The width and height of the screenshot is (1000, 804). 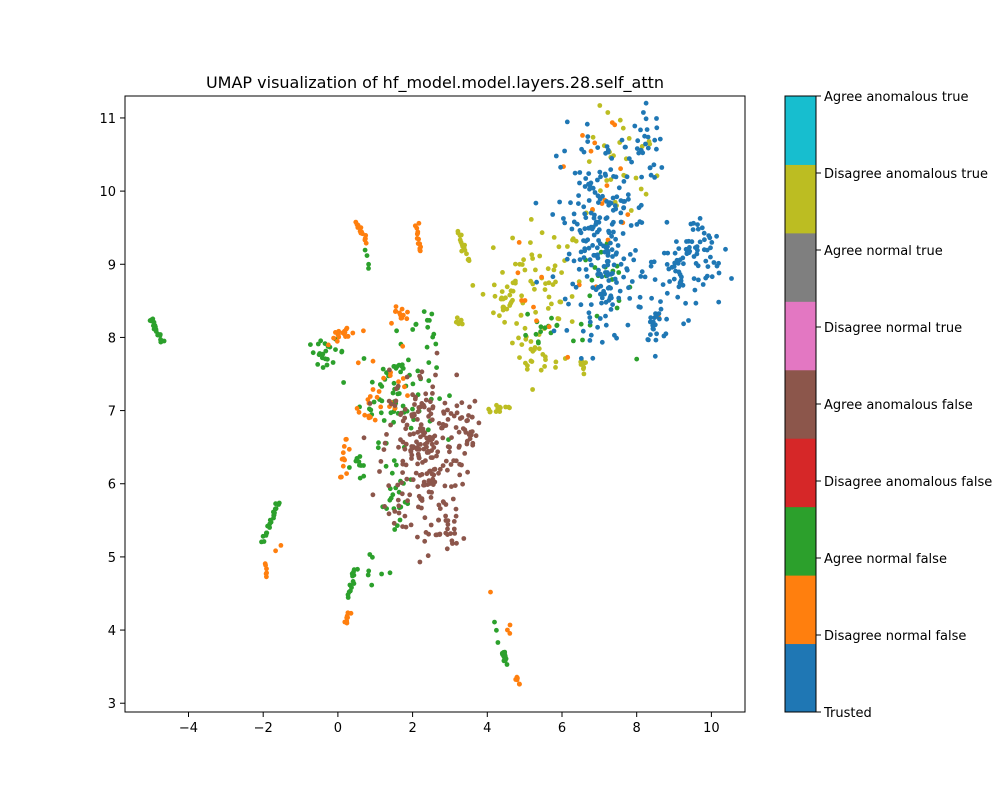 What do you see at coordinates (800, 336) in the screenshot?
I see `colorbar-segment` at bounding box center [800, 336].